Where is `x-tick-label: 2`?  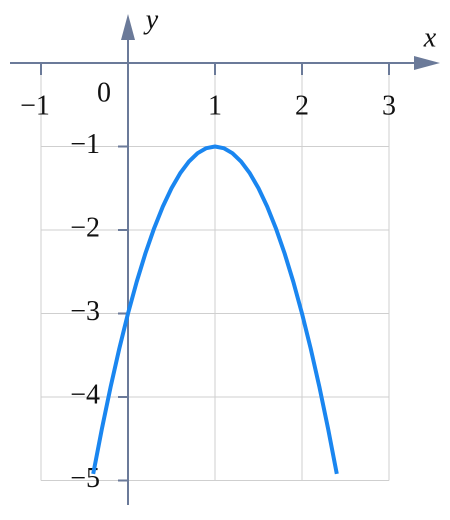 x-tick-label: 2 is located at coordinates (302, 105).